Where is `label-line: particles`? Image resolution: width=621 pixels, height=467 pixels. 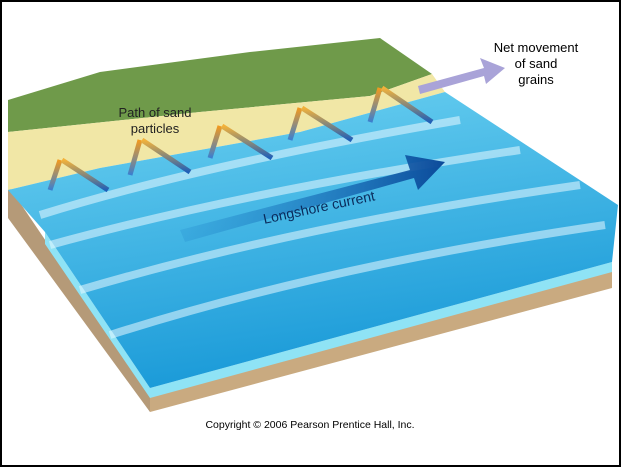 label-line: particles is located at coordinates (155, 128).